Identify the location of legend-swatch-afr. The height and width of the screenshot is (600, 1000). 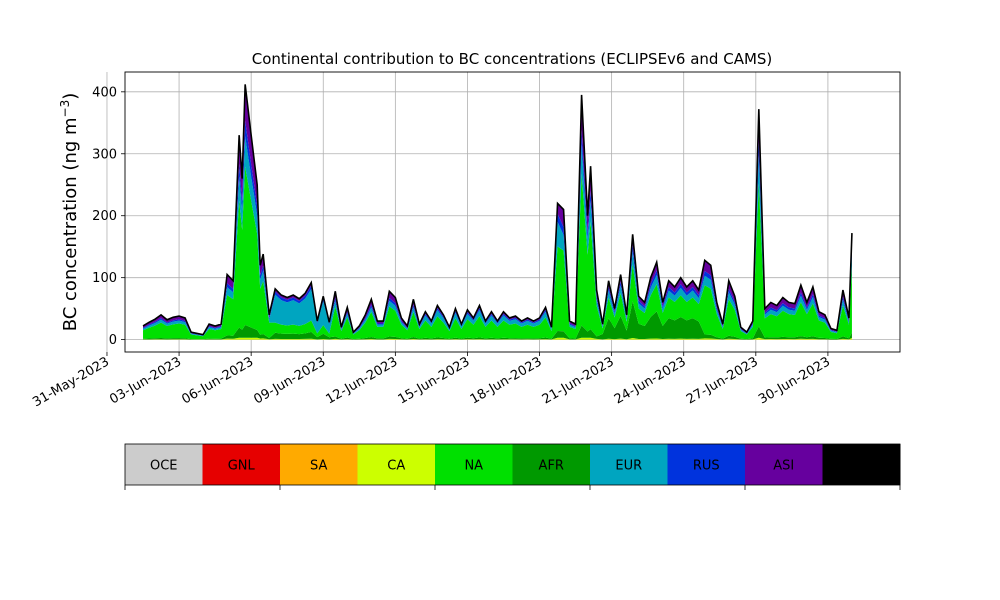
(551, 464).